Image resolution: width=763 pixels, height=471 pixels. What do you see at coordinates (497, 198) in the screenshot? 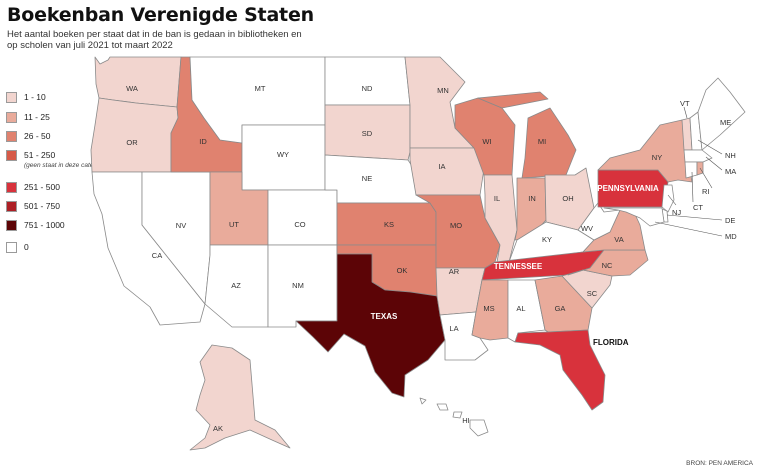
I see `state-label-il: IL` at bounding box center [497, 198].